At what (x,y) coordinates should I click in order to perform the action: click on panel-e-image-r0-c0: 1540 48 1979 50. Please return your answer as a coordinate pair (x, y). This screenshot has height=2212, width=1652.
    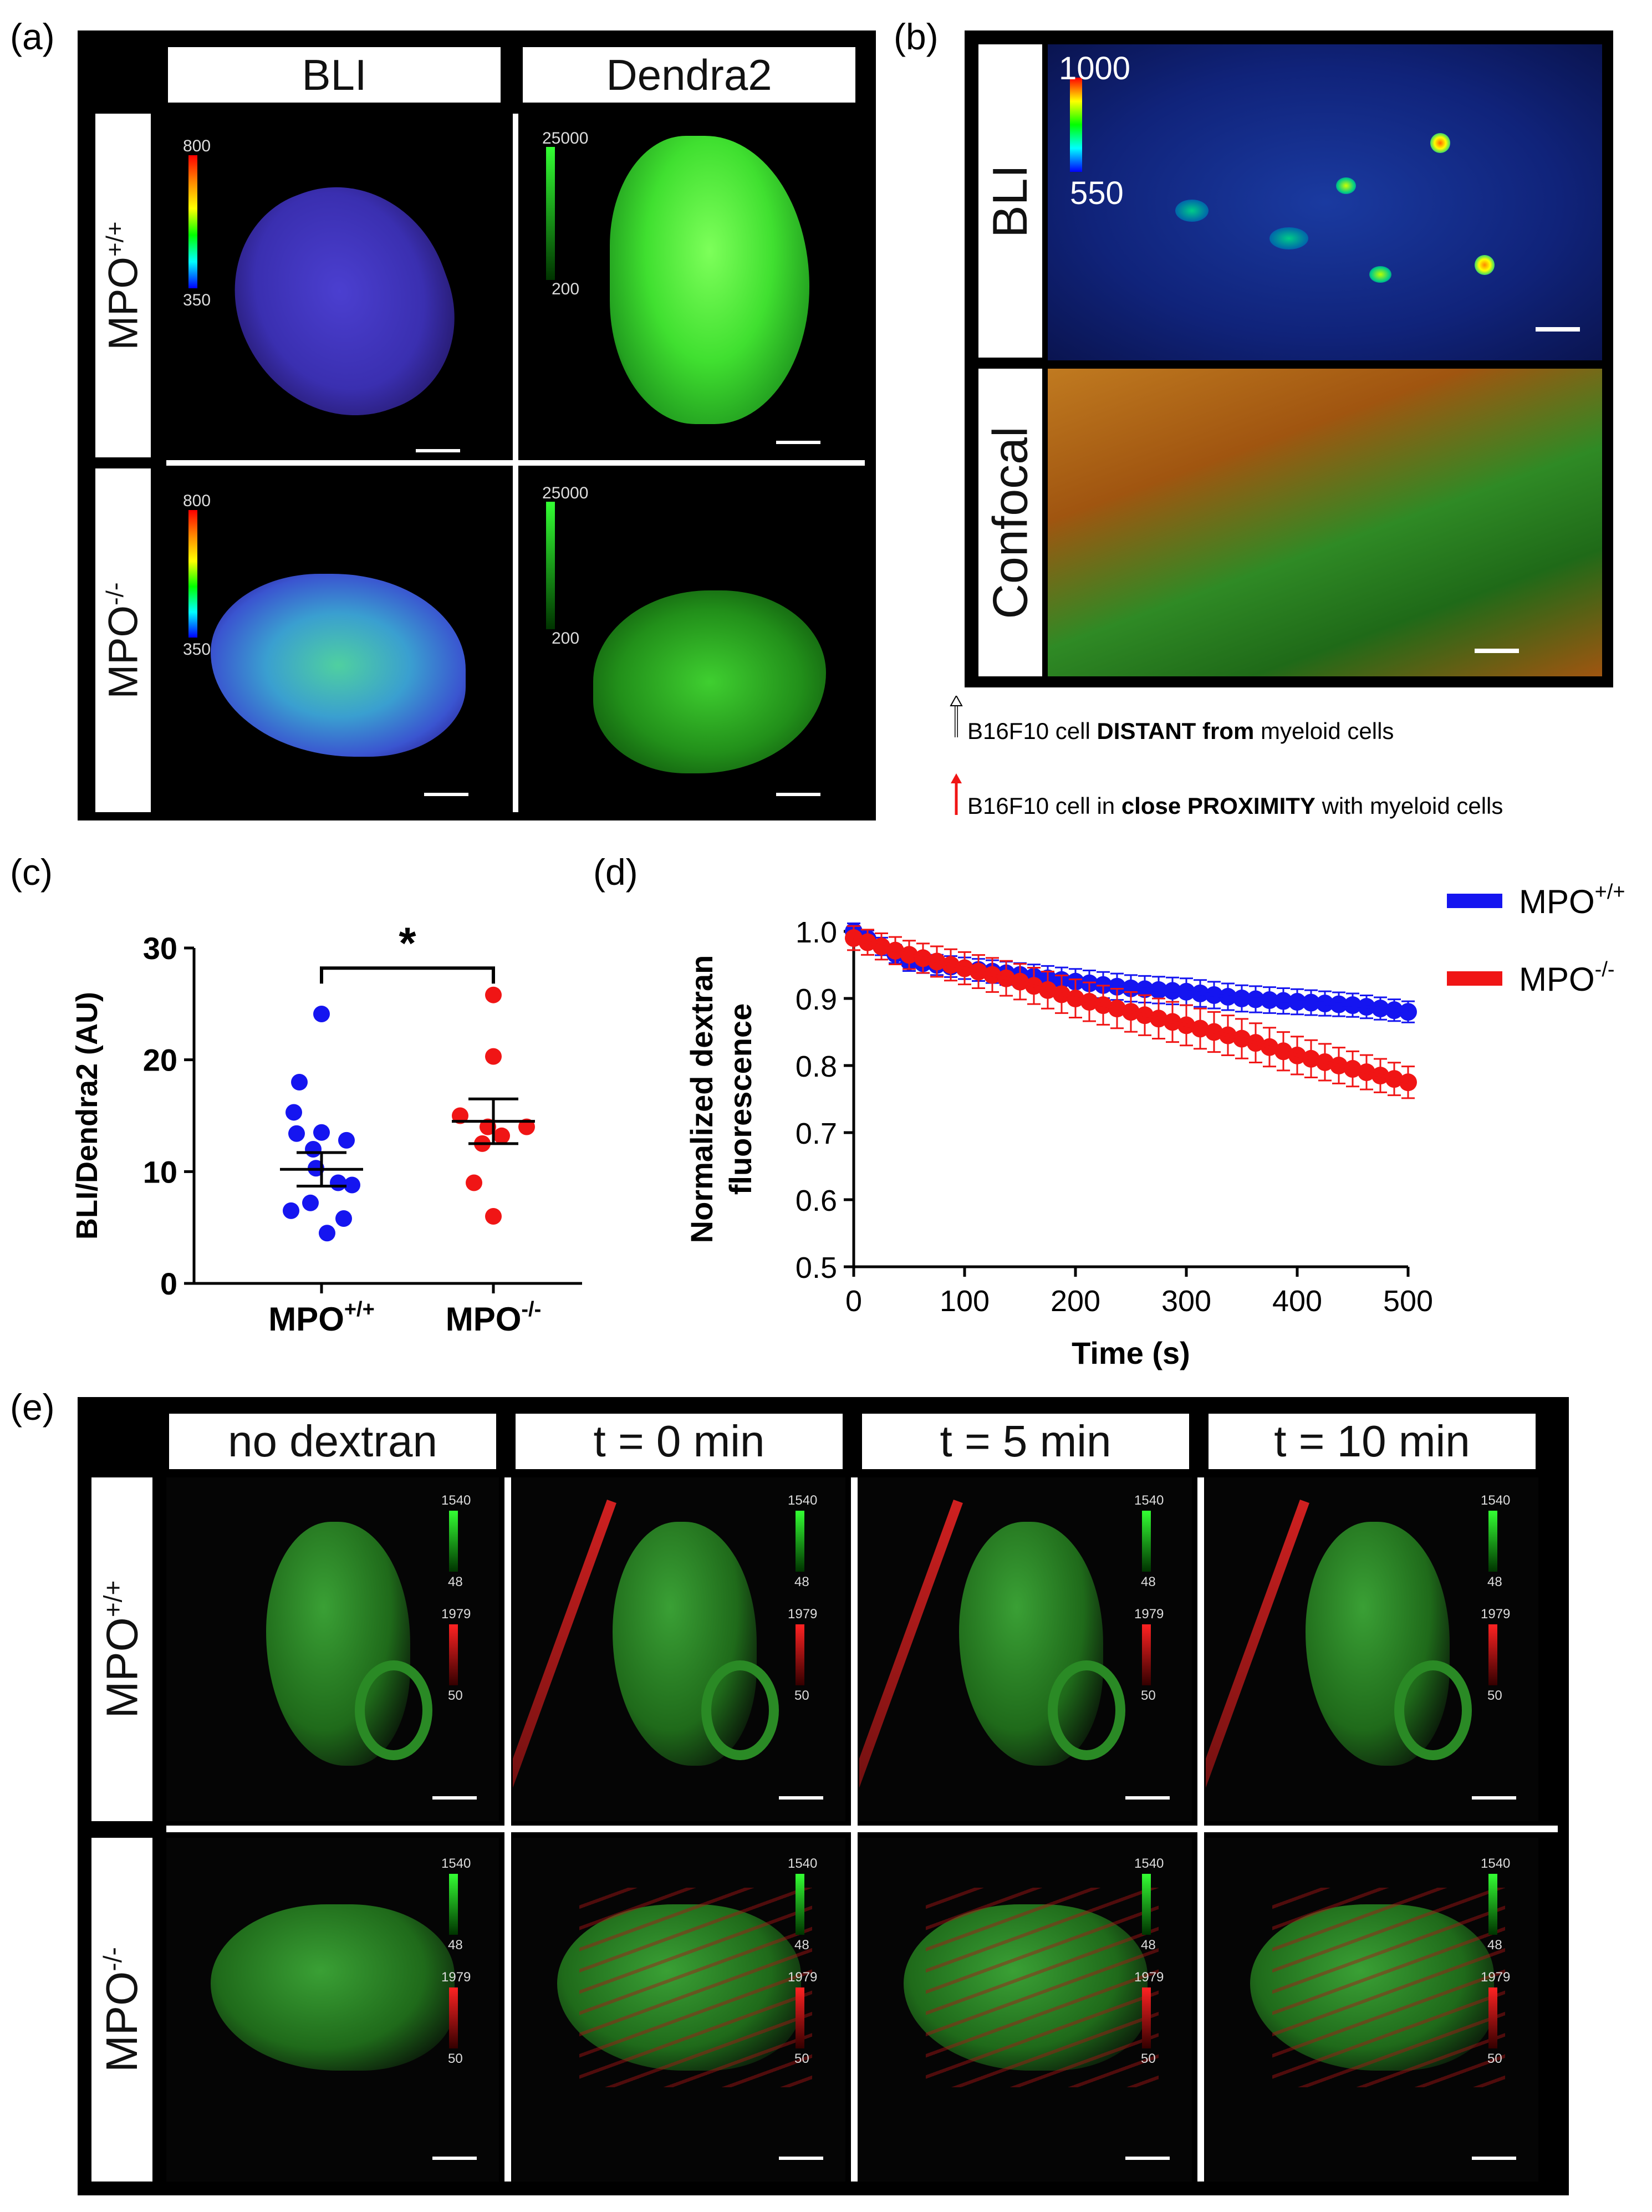
    Looking at the image, I should click on (332, 1649).